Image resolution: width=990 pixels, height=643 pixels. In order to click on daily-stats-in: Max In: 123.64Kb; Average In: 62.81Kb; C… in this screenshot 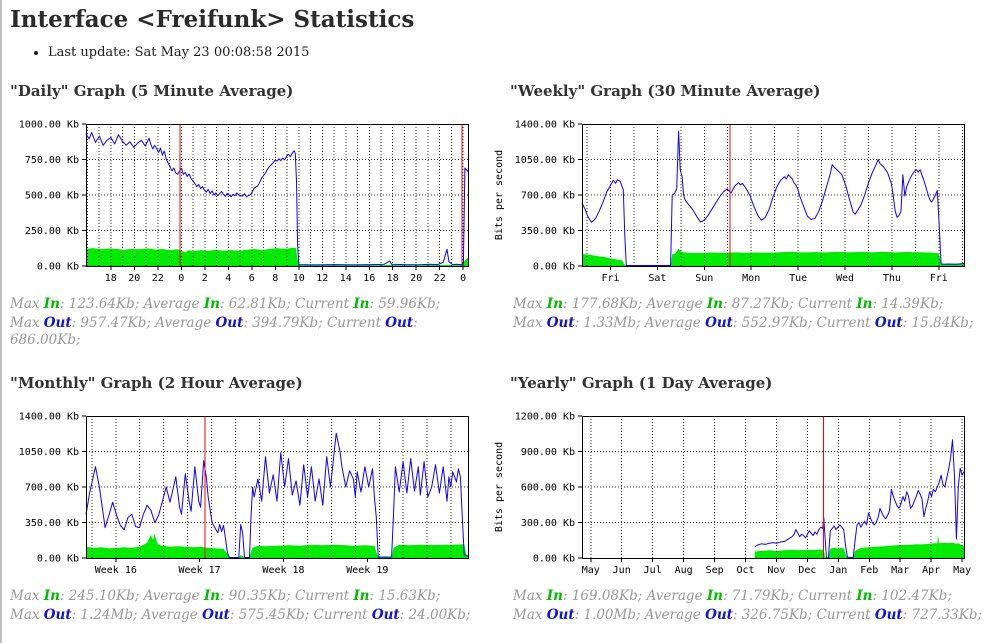, I will do `click(225, 304)`.